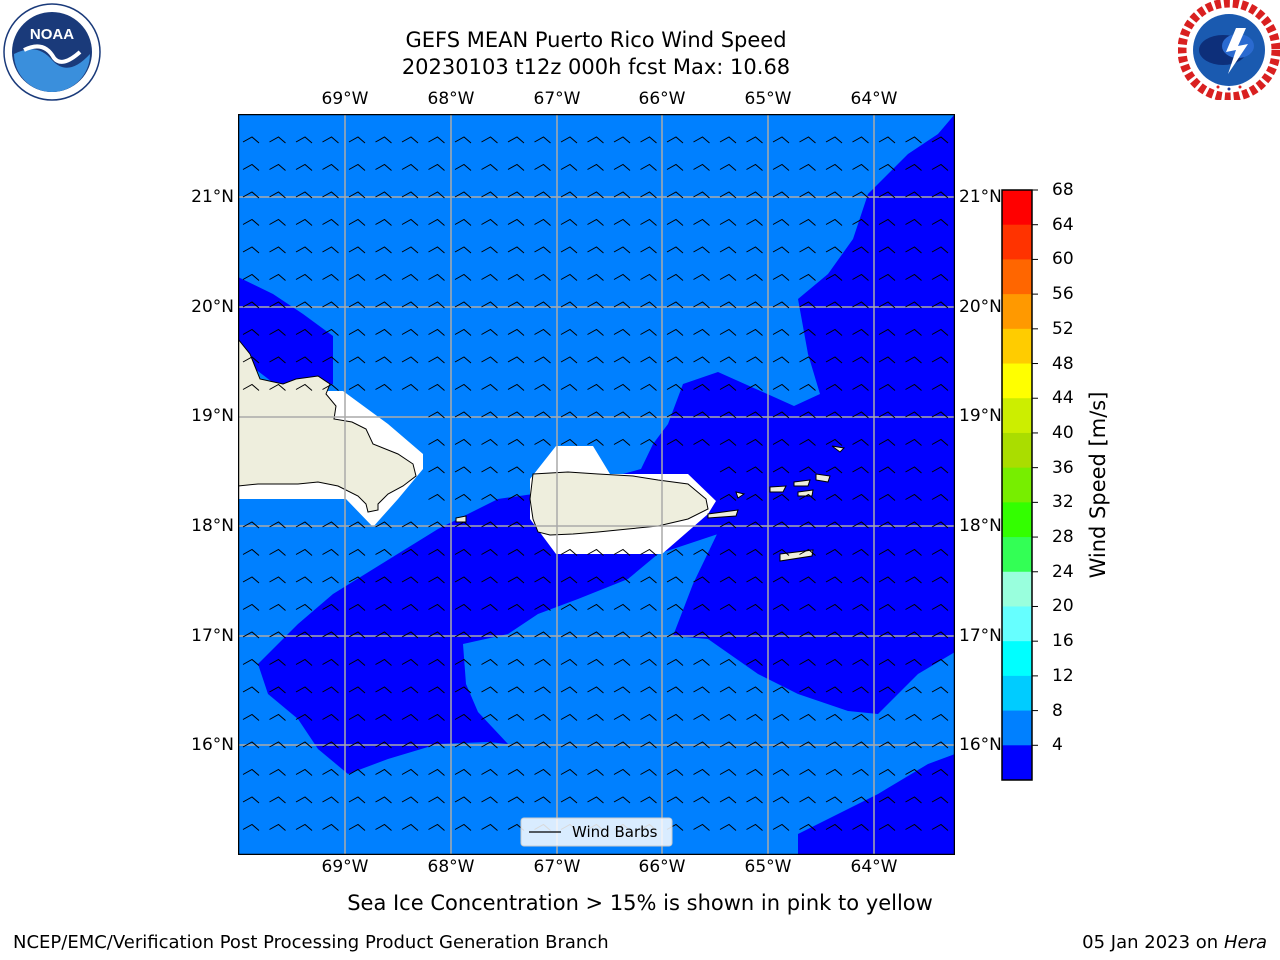 The height and width of the screenshot is (960, 1280). What do you see at coordinates (345, 867) in the screenshot?
I see `lon-tick-bottom: 69°W` at bounding box center [345, 867].